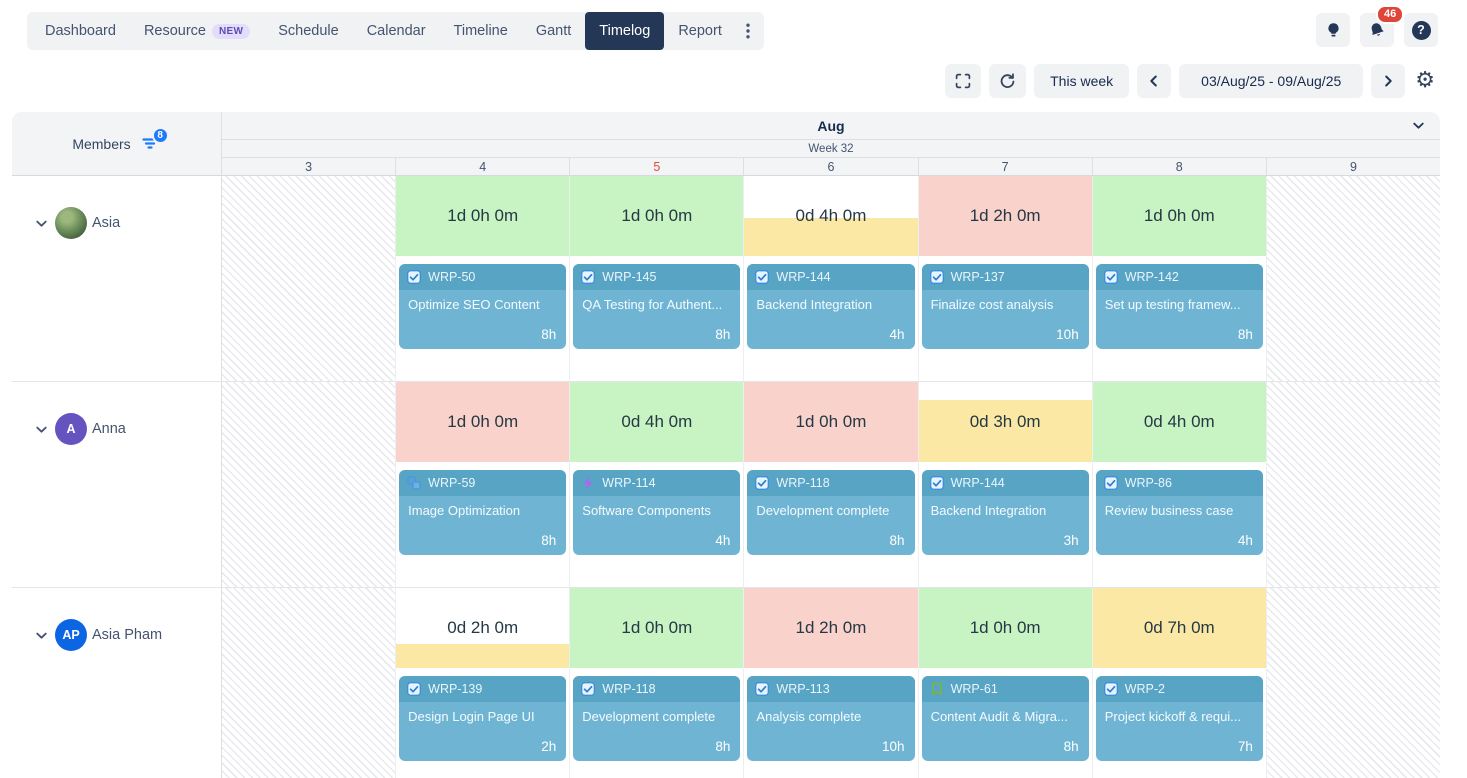  What do you see at coordinates (1418, 127) in the screenshot?
I see `collapse-month-button` at bounding box center [1418, 127].